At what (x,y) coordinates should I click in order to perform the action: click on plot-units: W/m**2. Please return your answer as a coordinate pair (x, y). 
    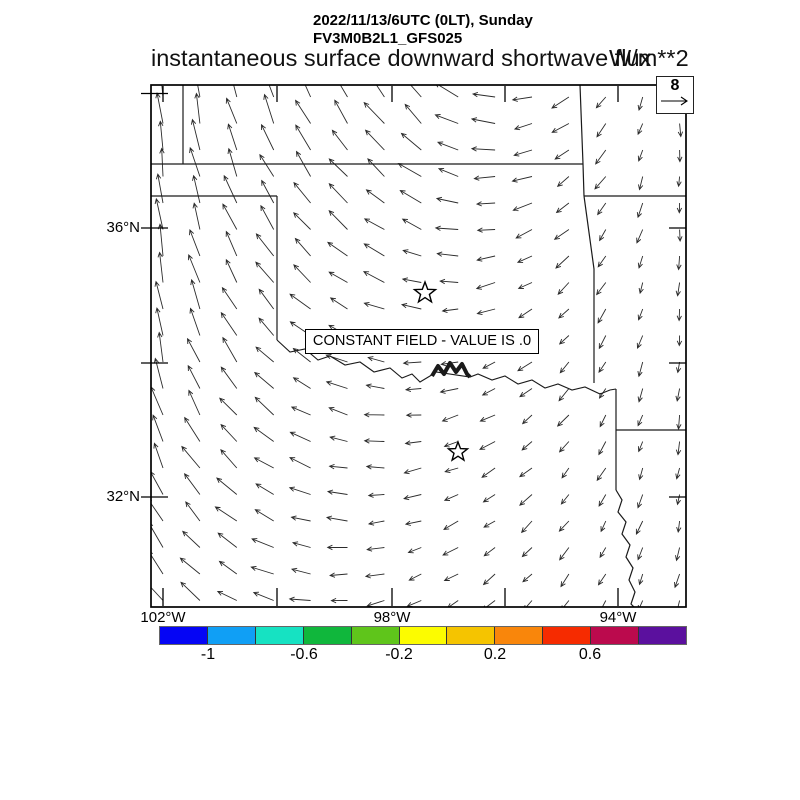
    Looking at the image, I should click on (649, 58).